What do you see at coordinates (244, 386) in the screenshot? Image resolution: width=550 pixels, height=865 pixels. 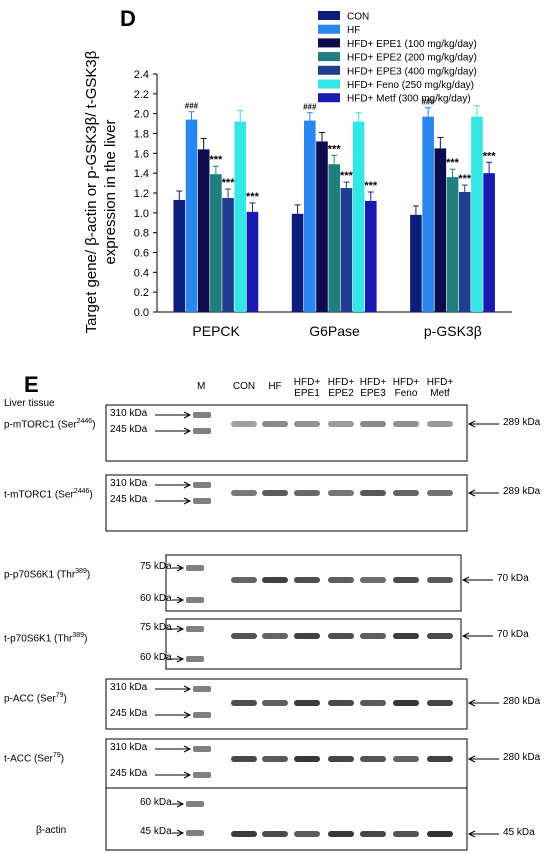 I see `lane-header: CON` at bounding box center [244, 386].